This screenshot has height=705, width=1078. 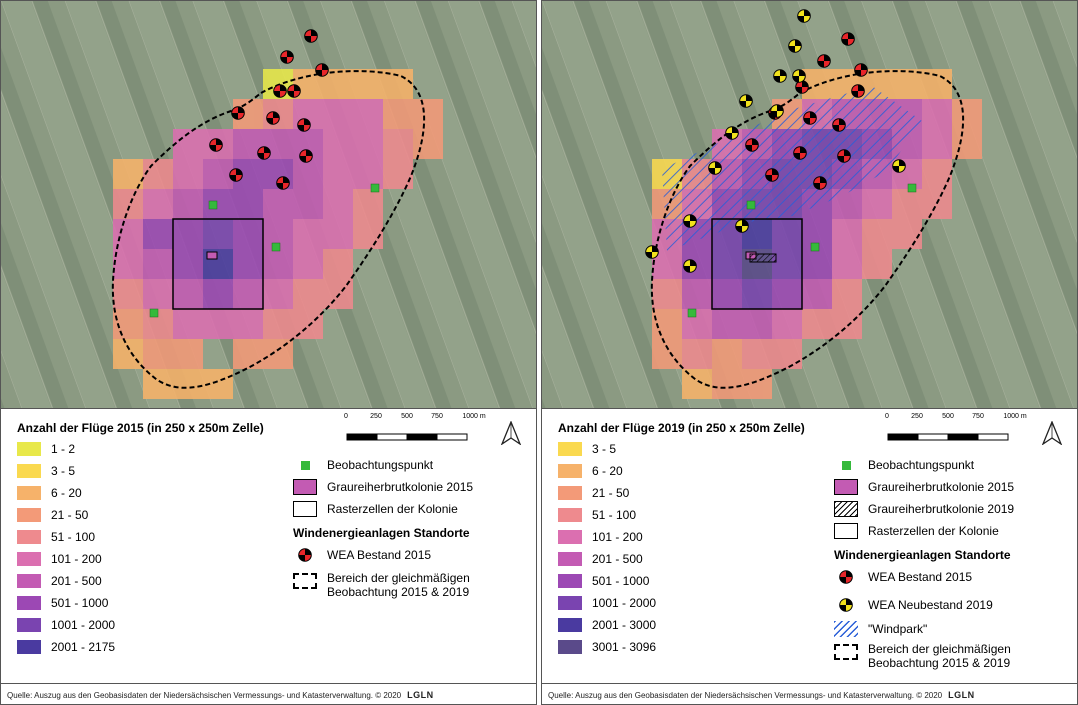 What do you see at coordinates (593, 493) in the screenshot?
I see `legend-class-3: 21 - 50` at bounding box center [593, 493].